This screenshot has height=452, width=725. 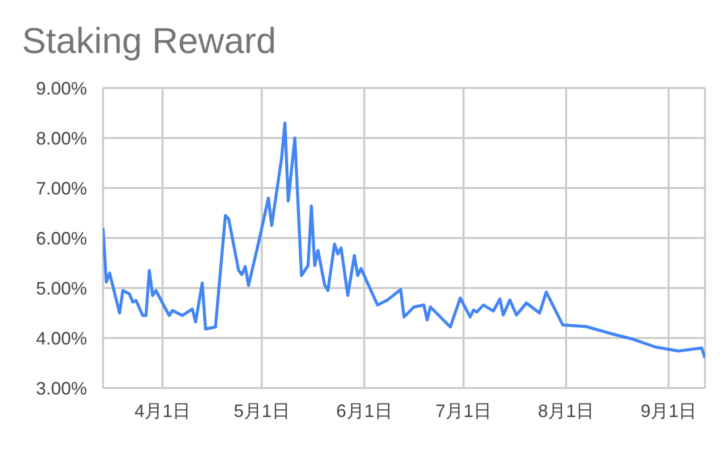 I want to click on y-tick-label: 4.00%, so click(x=61, y=338).